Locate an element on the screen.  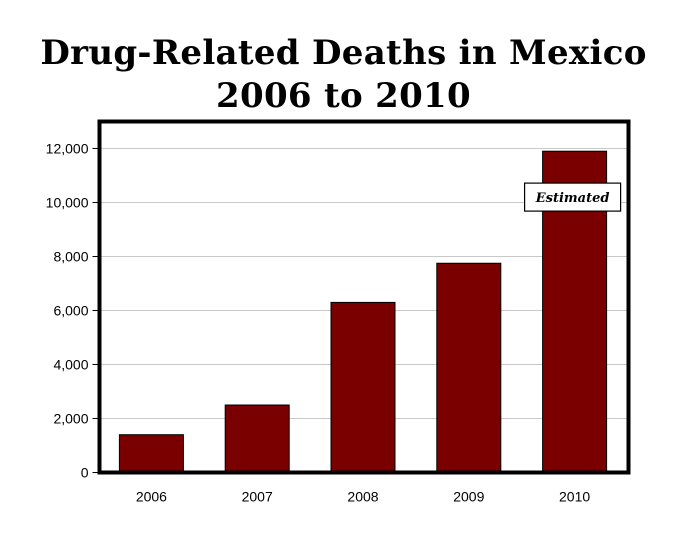
x-tick-label: 2007 is located at coordinates (257, 497).